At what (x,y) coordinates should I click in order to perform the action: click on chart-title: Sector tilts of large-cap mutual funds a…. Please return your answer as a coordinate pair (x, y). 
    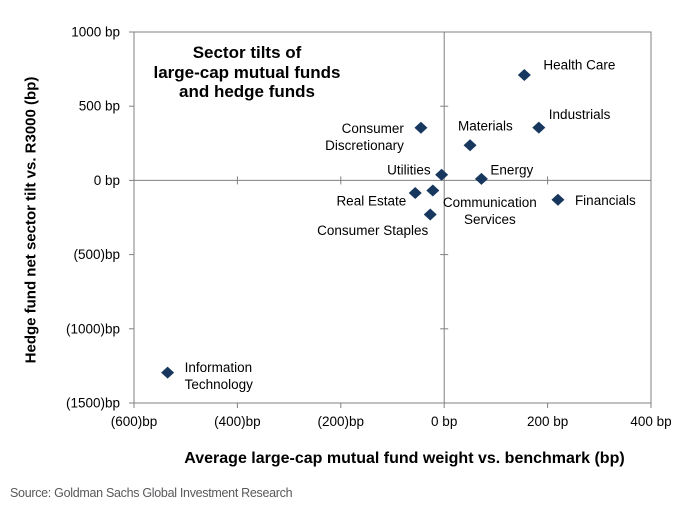
    Looking at the image, I should click on (247, 72).